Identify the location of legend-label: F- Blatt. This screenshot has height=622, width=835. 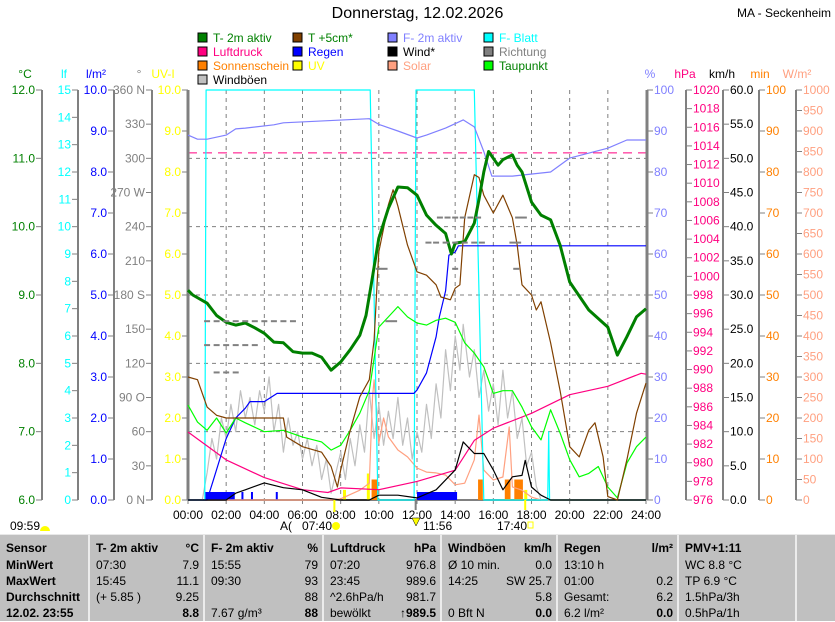
(518, 38).